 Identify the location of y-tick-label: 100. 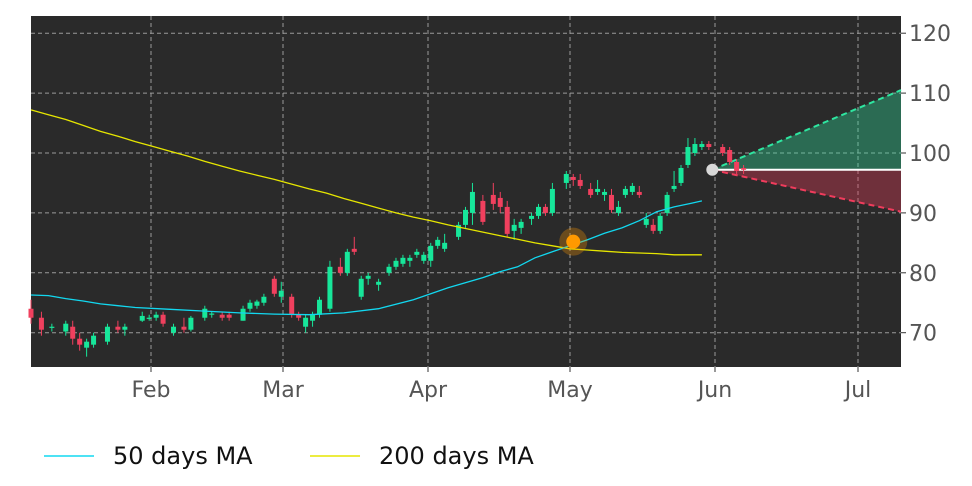
(930, 154).